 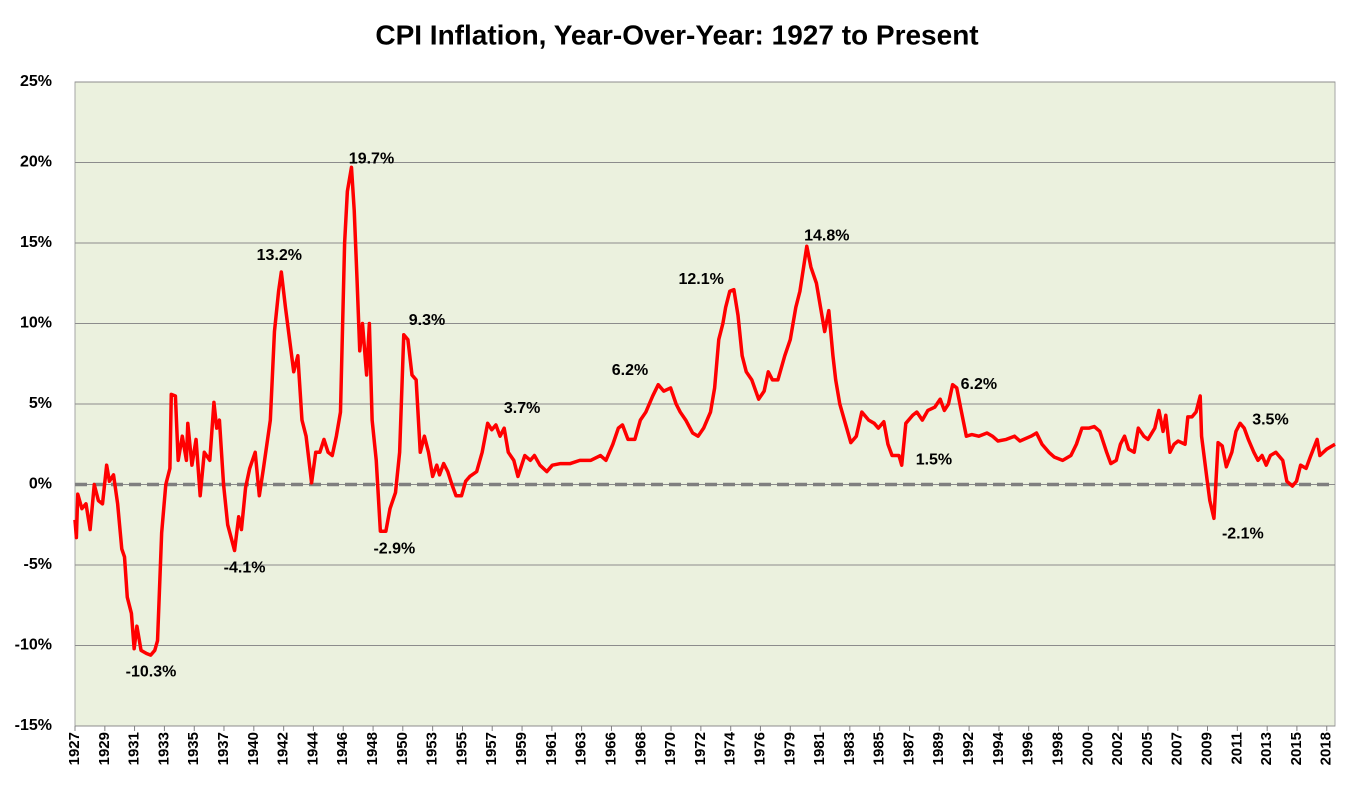 What do you see at coordinates (730, 748) in the screenshot?
I see `x-tick-label: 1974` at bounding box center [730, 748].